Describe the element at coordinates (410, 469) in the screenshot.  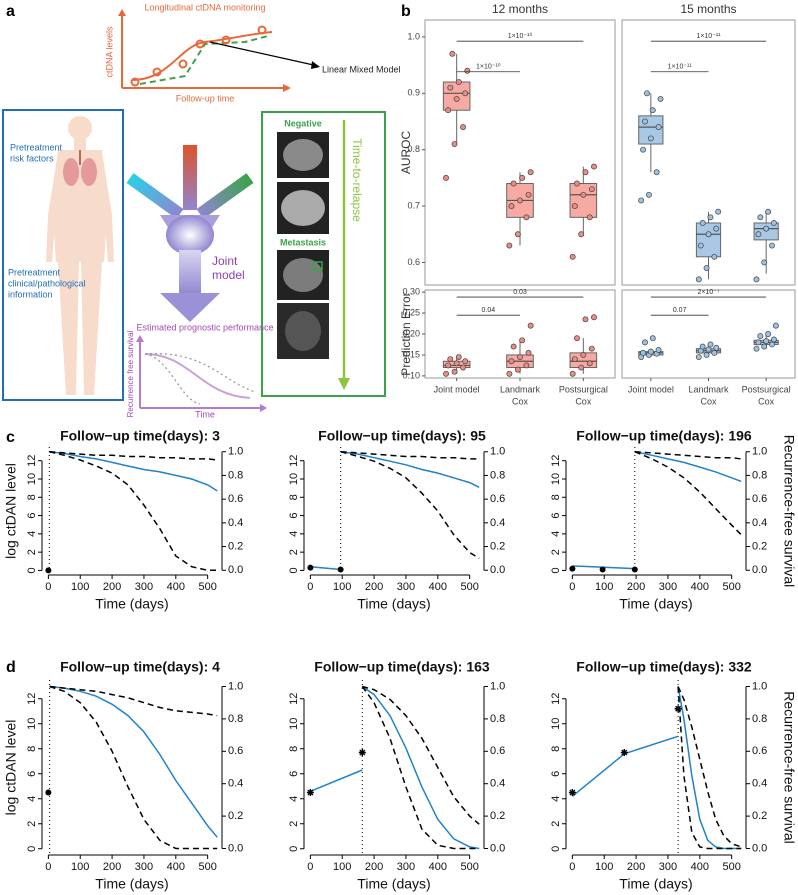
I see `survival-line` at that location.